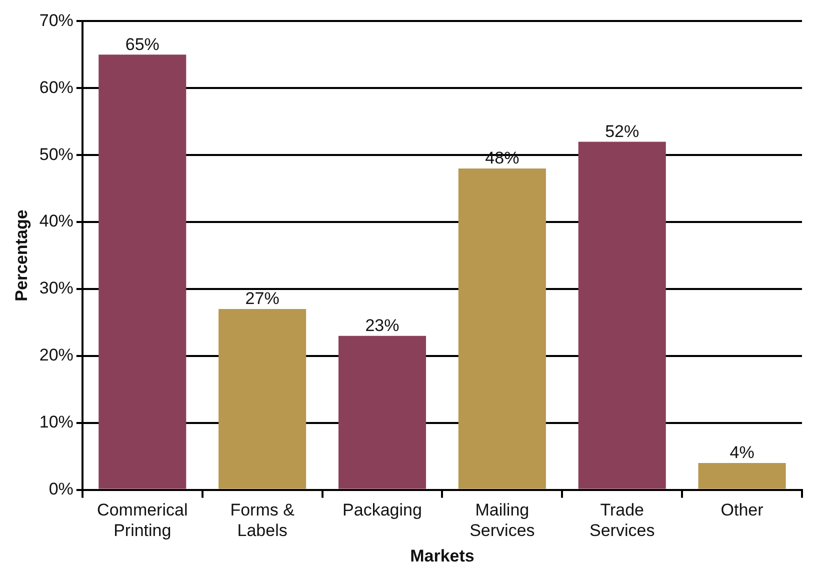 Image resolution: width=814 pixels, height=577 pixels. What do you see at coordinates (742, 510) in the screenshot?
I see `x-tick-label: Other` at bounding box center [742, 510].